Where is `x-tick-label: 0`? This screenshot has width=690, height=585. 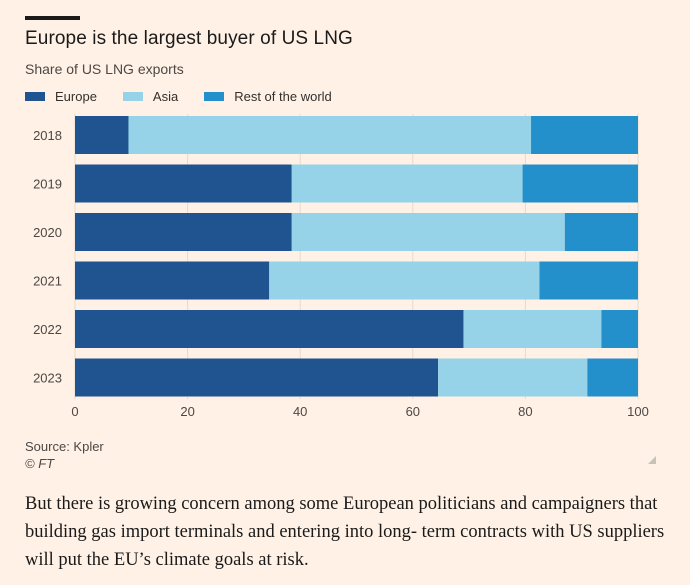
x-tick-label: 0 is located at coordinates (74, 411).